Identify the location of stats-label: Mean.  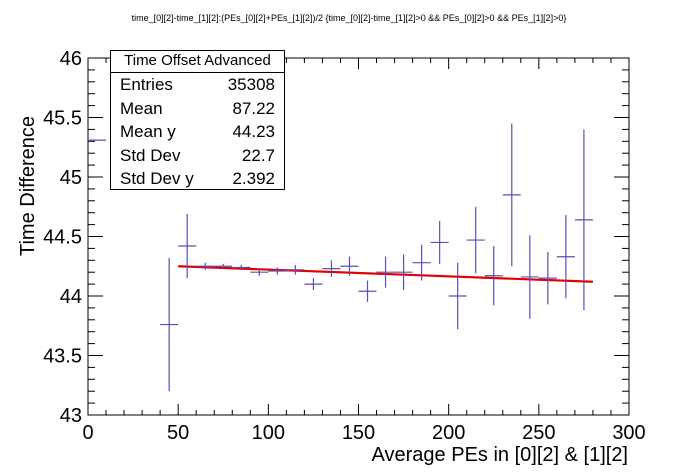
(141, 108).